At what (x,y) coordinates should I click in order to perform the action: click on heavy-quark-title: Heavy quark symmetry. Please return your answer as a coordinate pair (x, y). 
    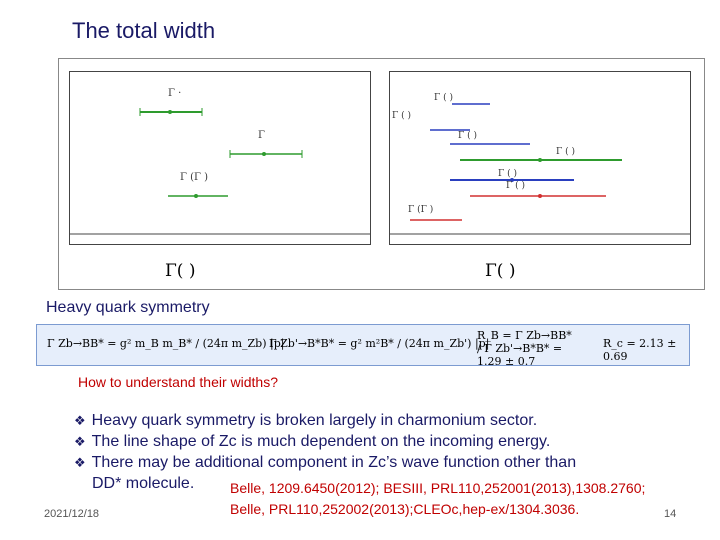
    Looking at the image, I should click on (128, 307).